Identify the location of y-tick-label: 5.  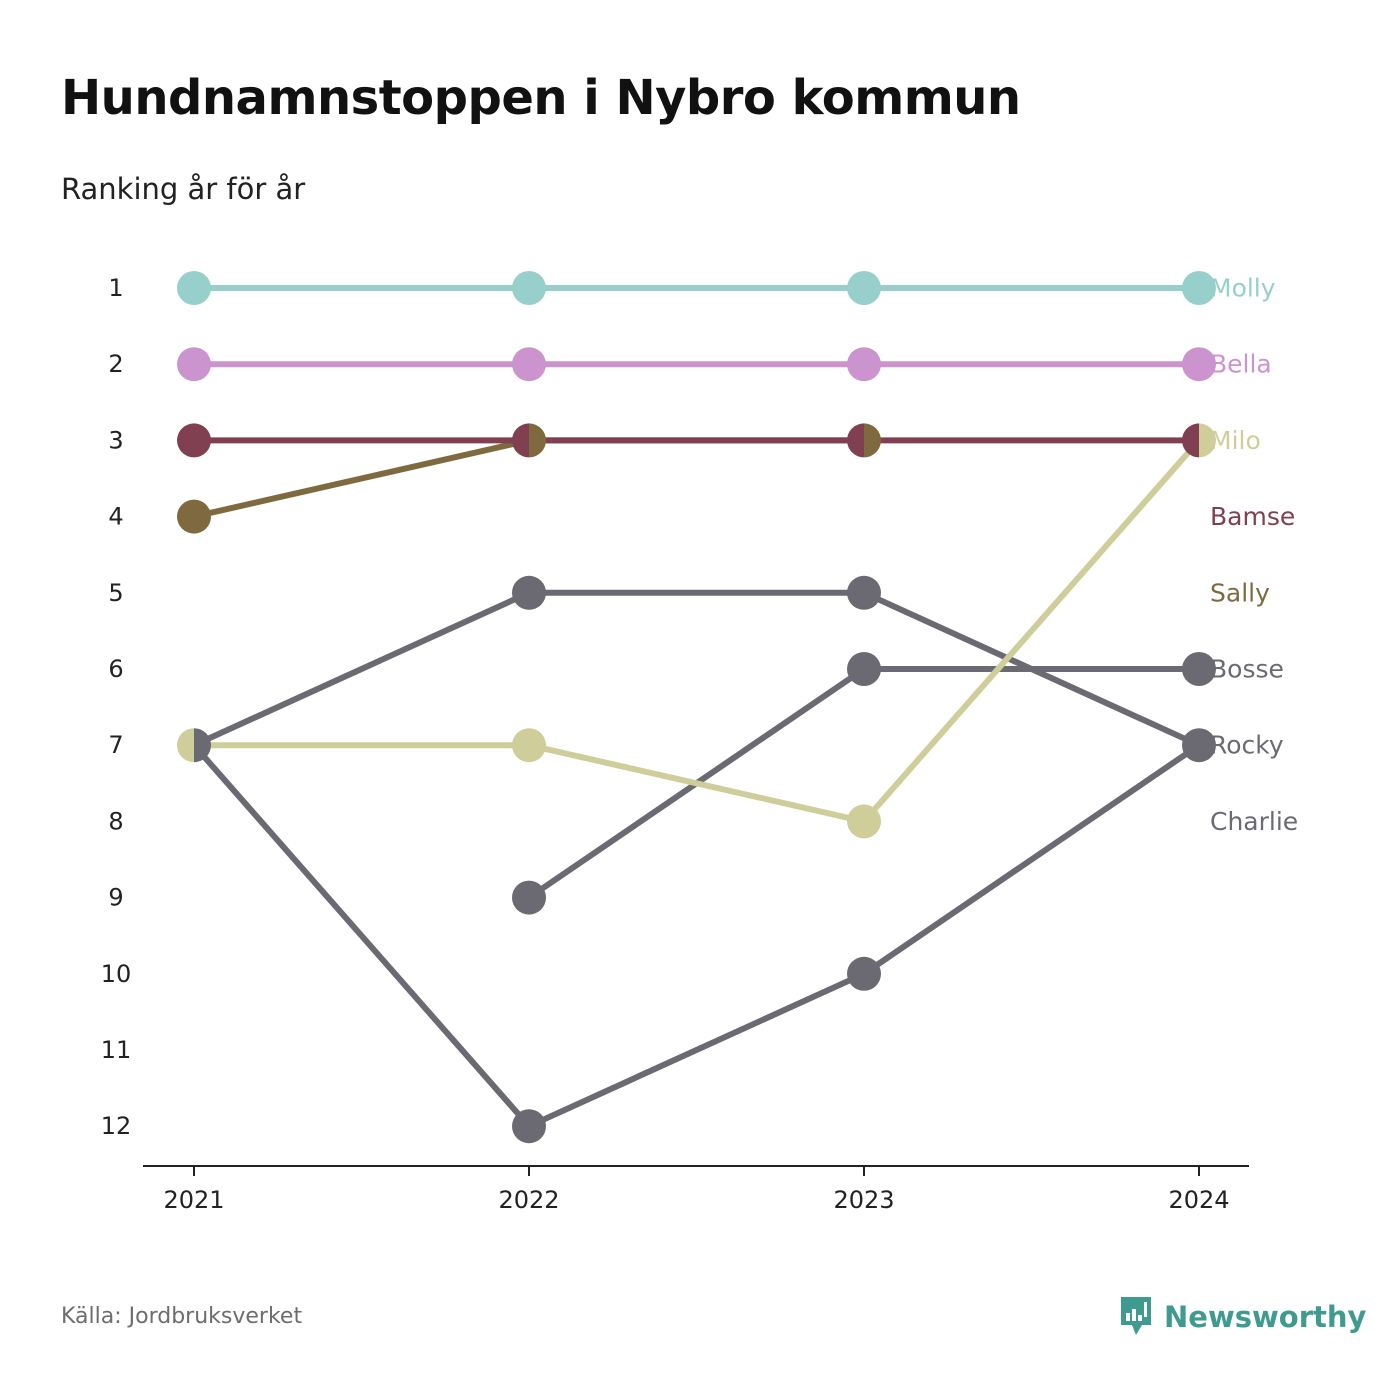
(115, 593).